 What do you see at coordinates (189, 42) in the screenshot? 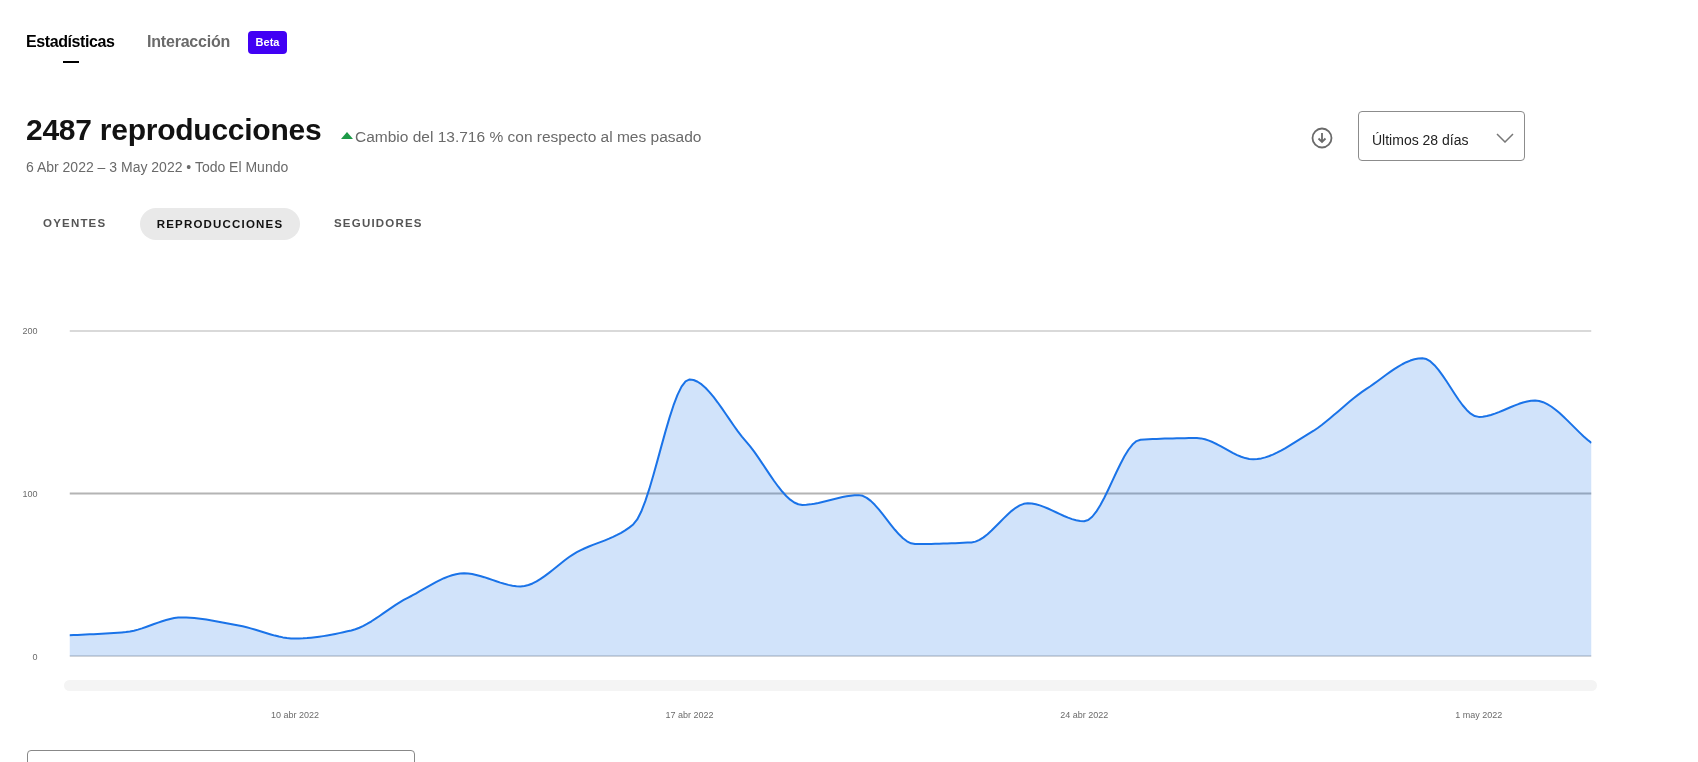
I see `text: Interacción` at bounding box center [189, 42].